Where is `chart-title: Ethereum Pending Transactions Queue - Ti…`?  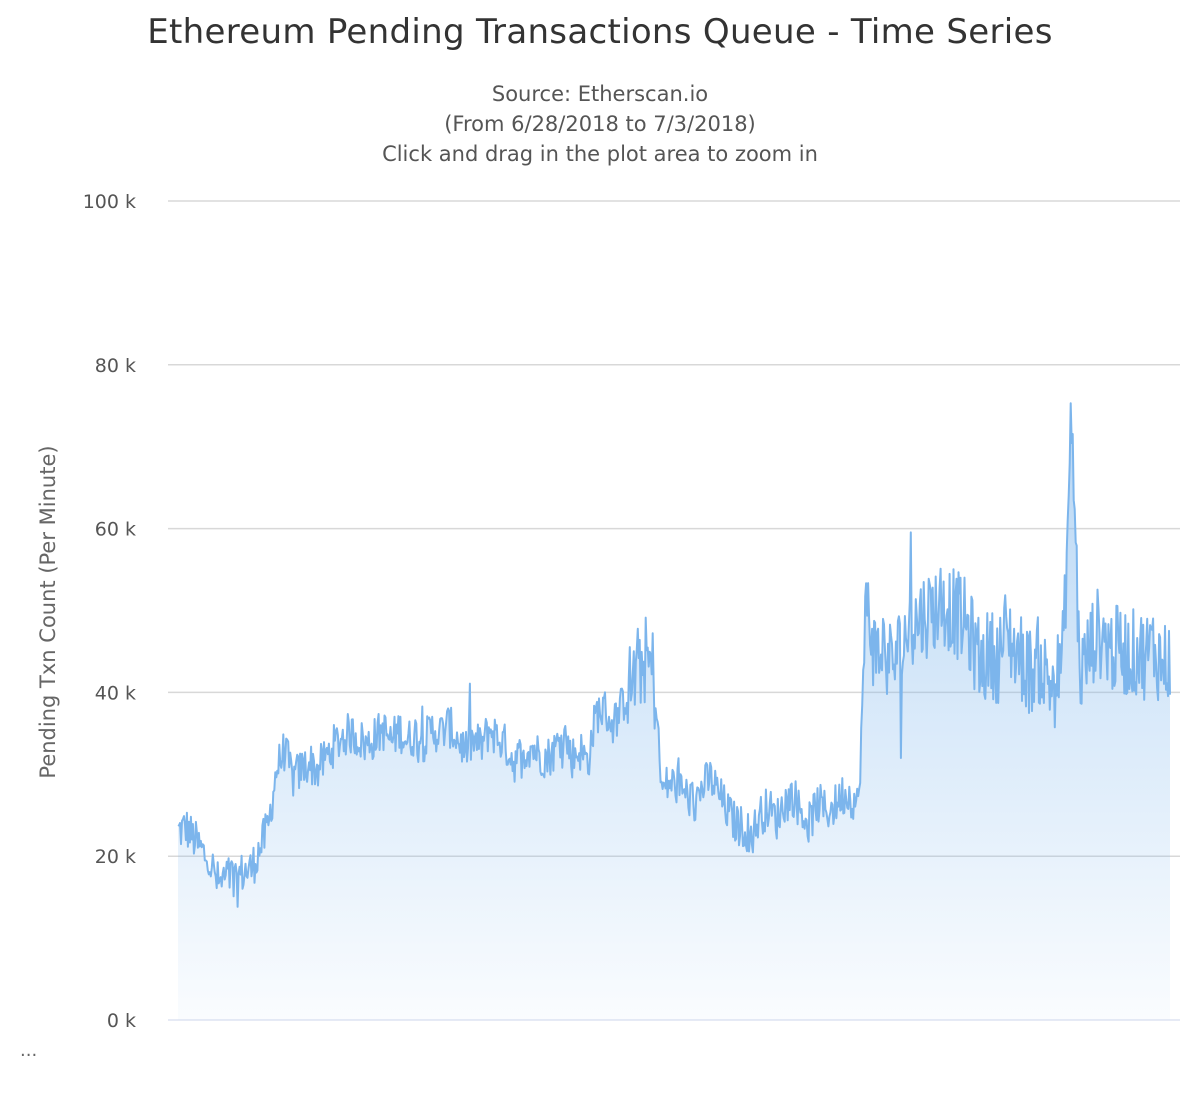
chart-title: Ethereum Pending Transactions Queue - Ti… is located at coordinates (600, 32).